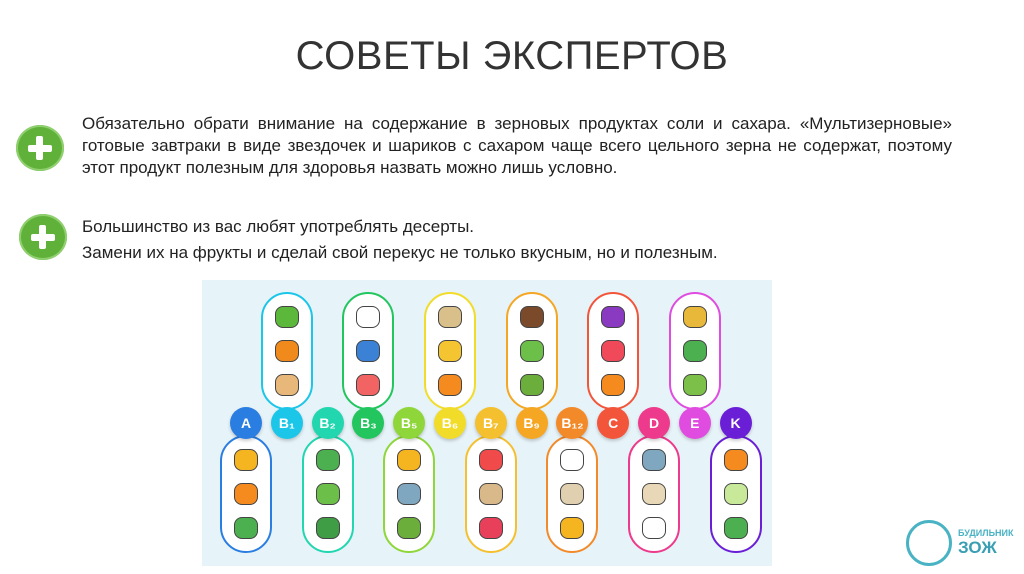  I want to click on peanuts-icon, so click(490, 494).